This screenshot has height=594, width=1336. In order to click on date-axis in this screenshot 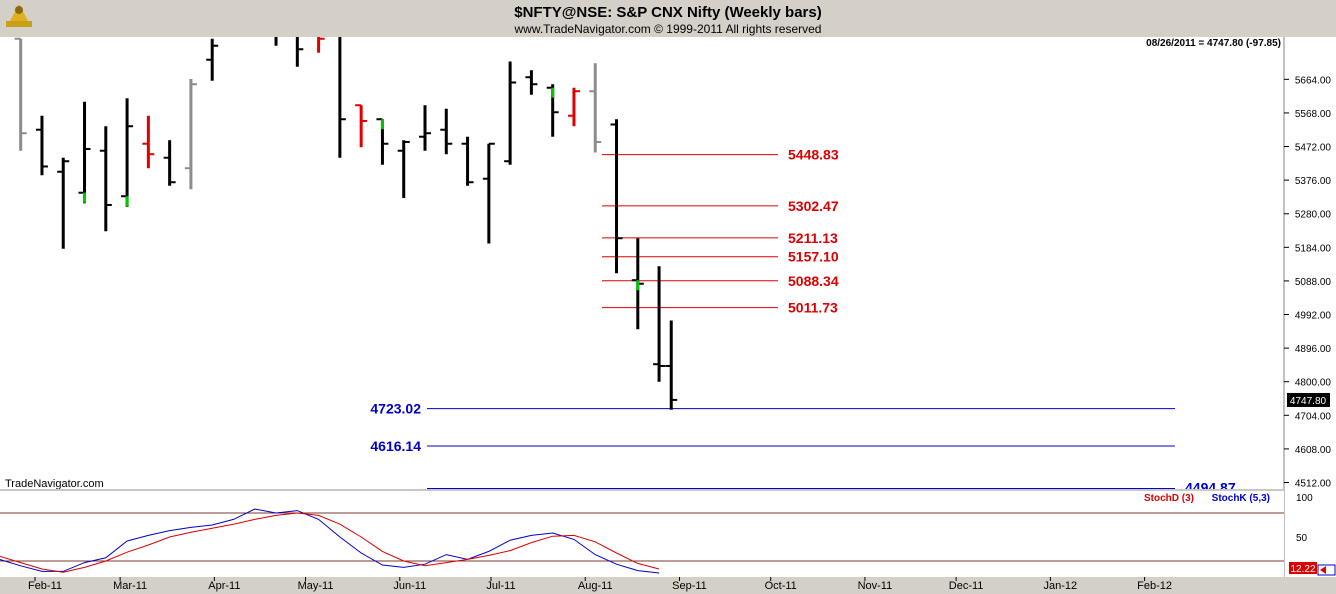, I will do `click(668, 585)`.